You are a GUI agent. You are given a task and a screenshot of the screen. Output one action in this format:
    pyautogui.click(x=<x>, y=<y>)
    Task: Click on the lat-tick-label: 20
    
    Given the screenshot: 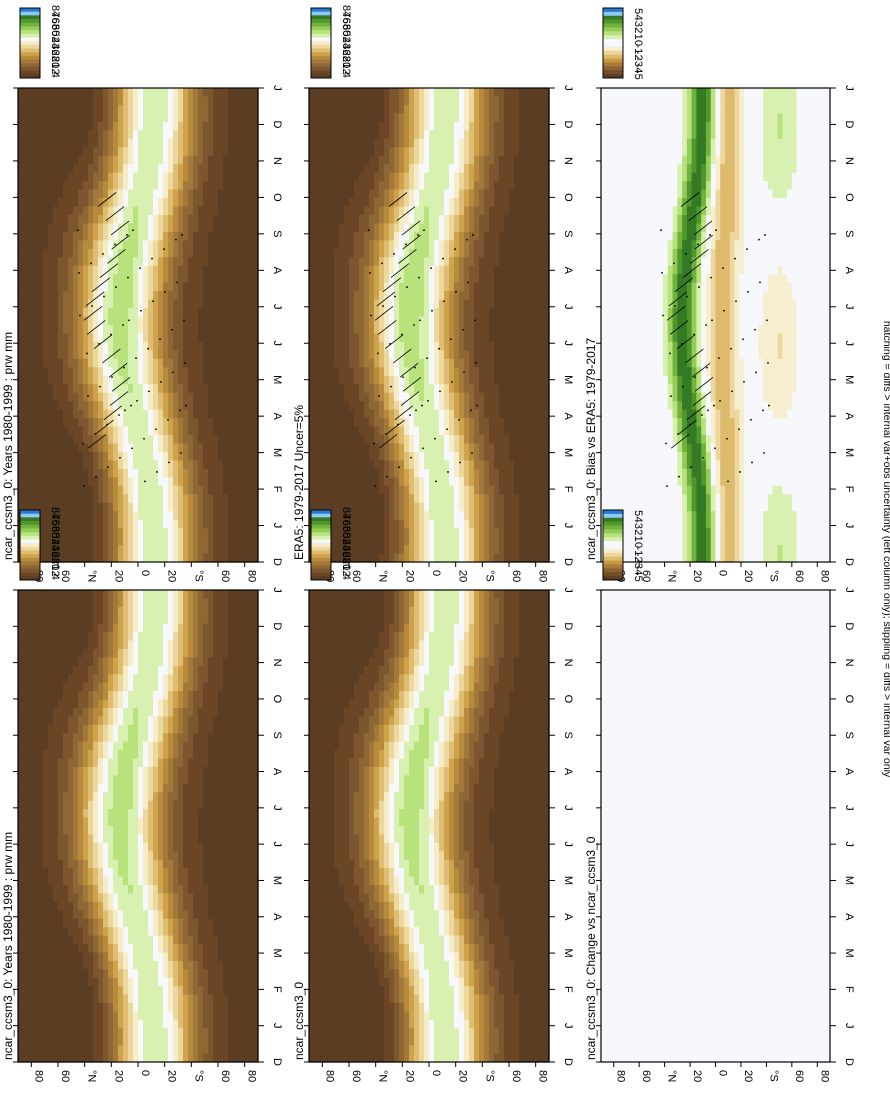 What is the action you would take?
    pyautogui.click(x=172, y=576)
    